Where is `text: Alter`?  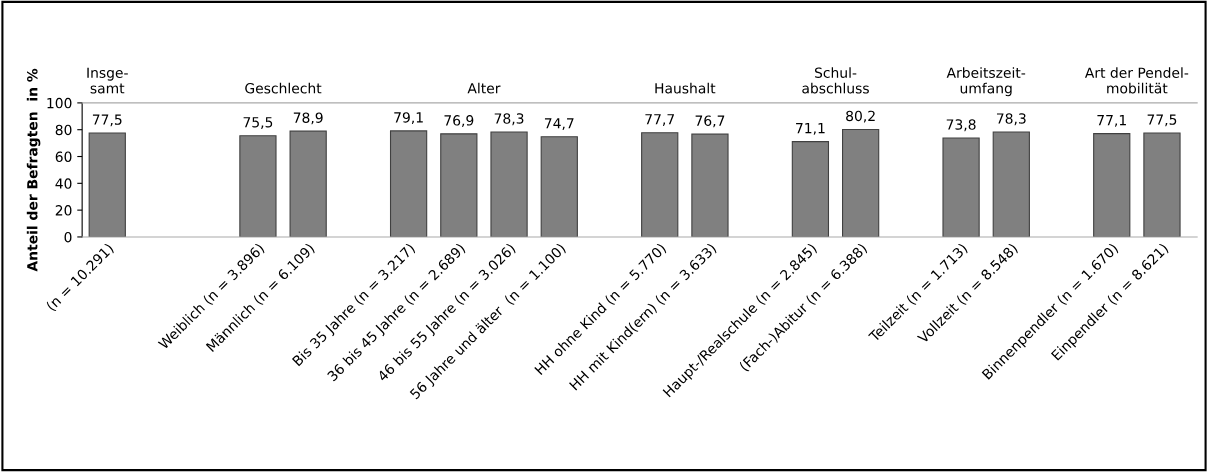 text: Alter is located at coordinates (484, 88).